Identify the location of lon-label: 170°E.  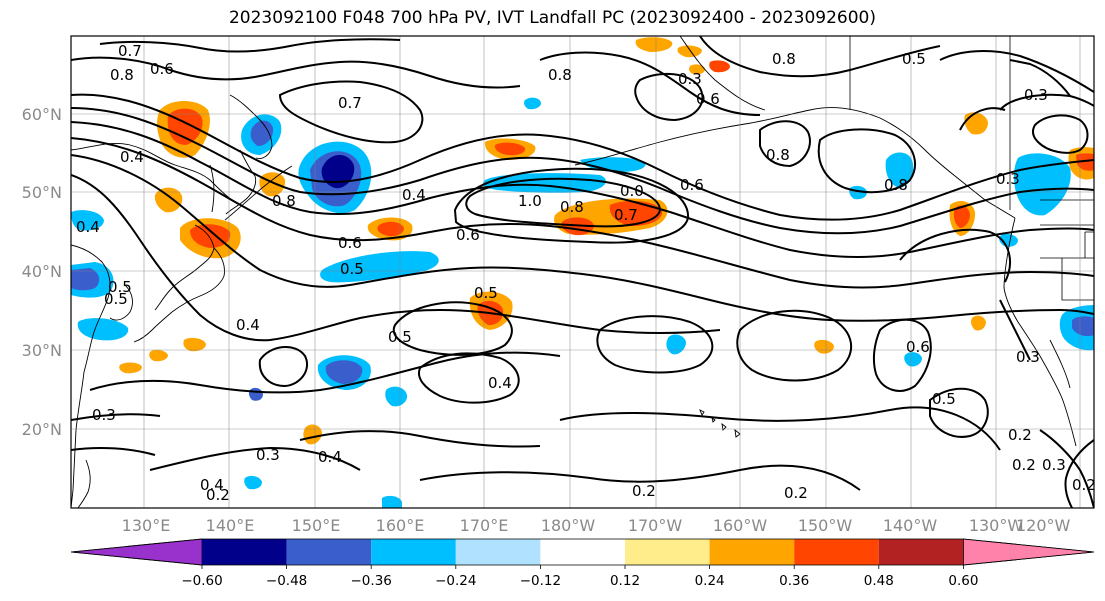
(484, 525).